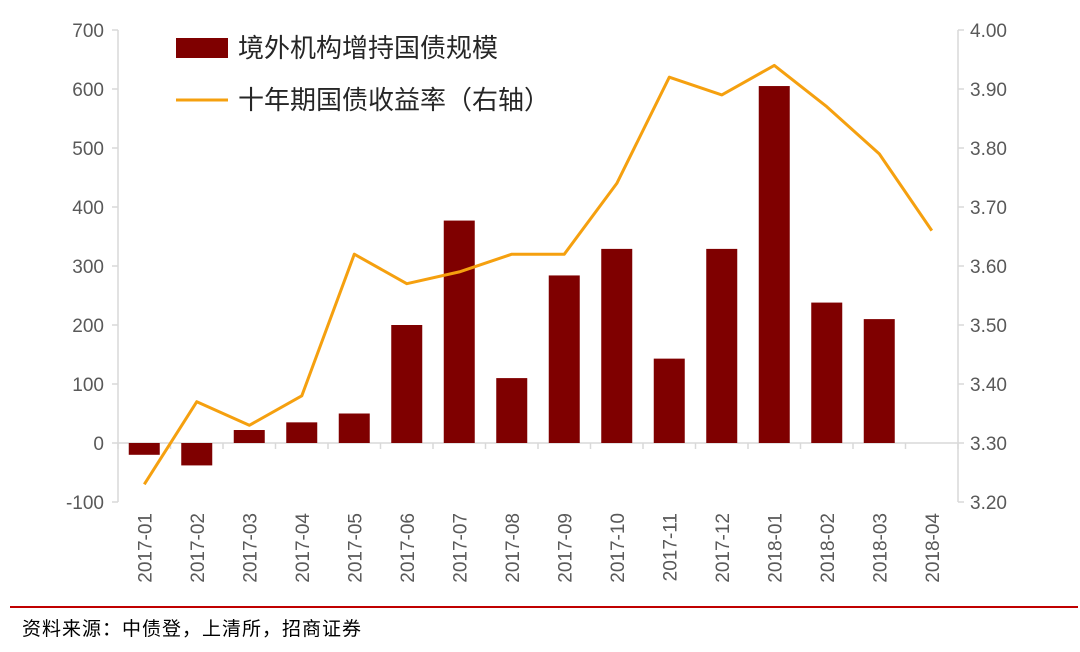  I want to click on x-tick-label-2017-08: 2017-08, so click(513, 548).